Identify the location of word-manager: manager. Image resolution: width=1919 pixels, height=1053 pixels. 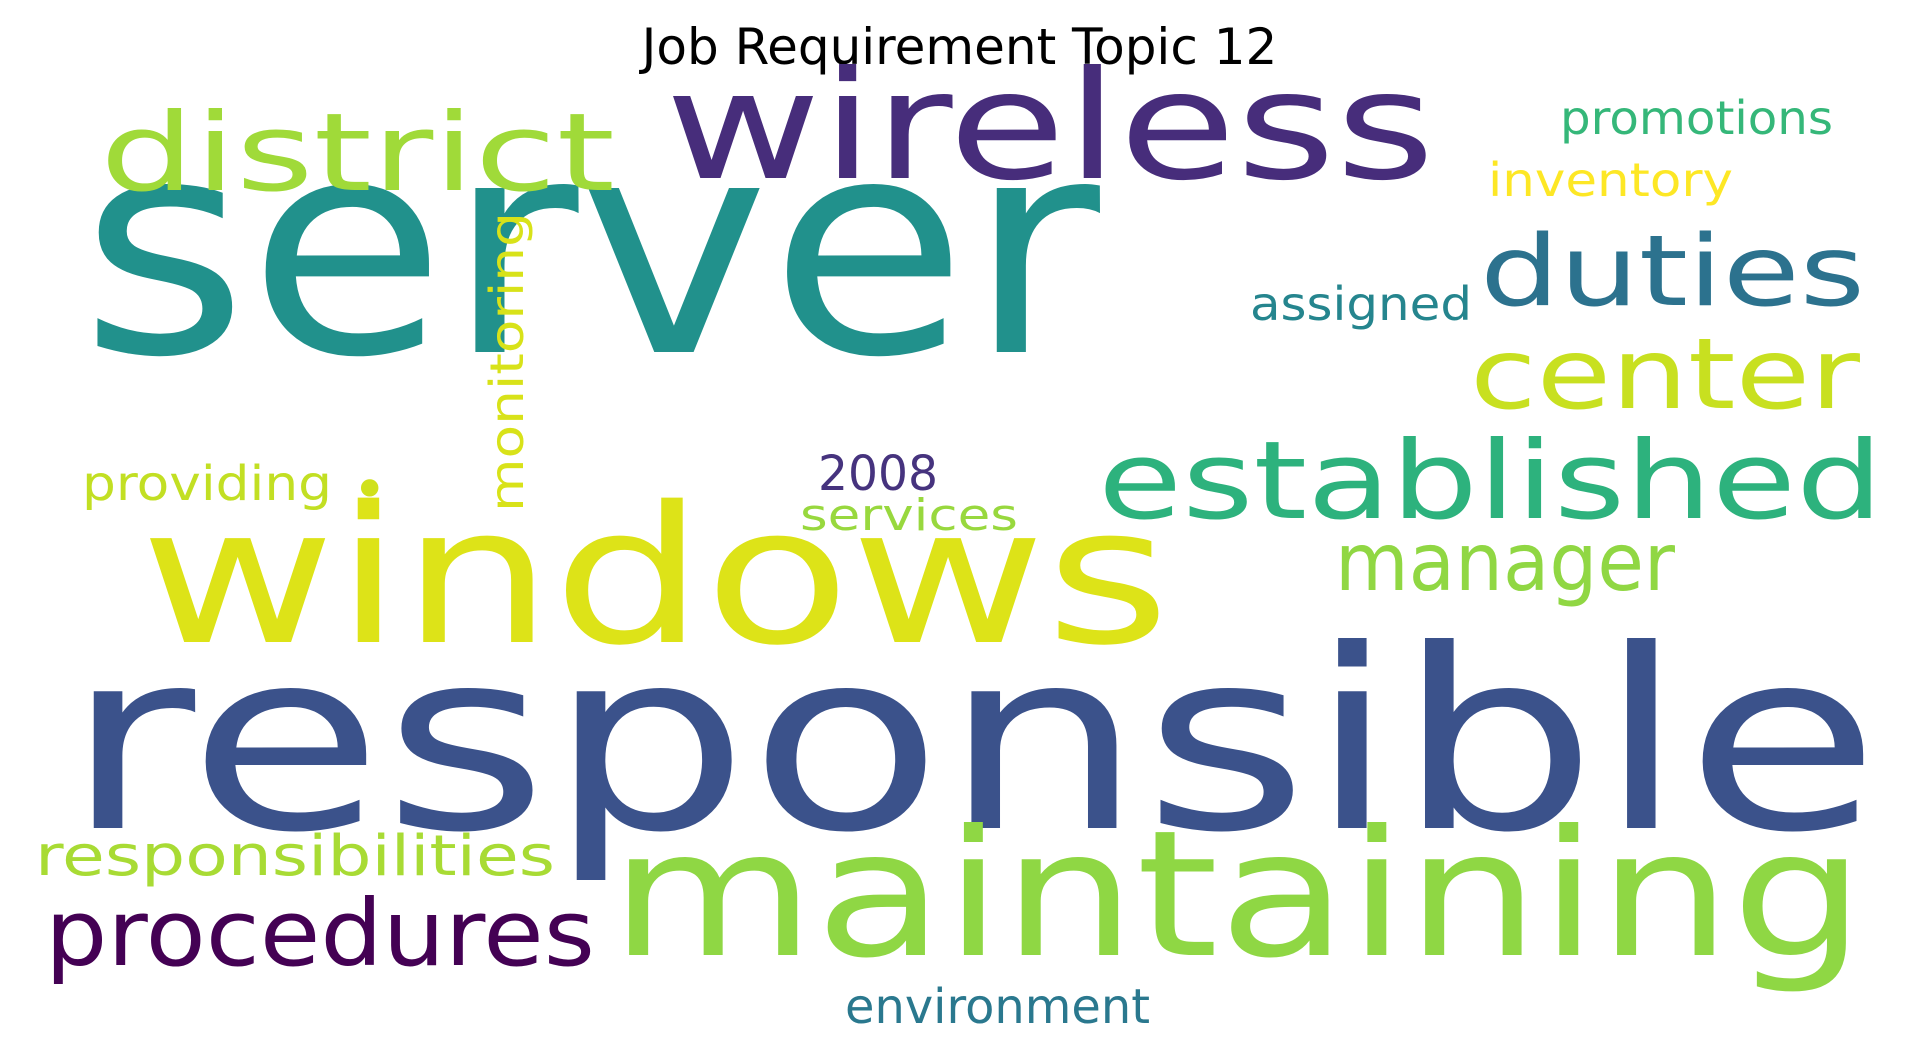
(1505, 562).